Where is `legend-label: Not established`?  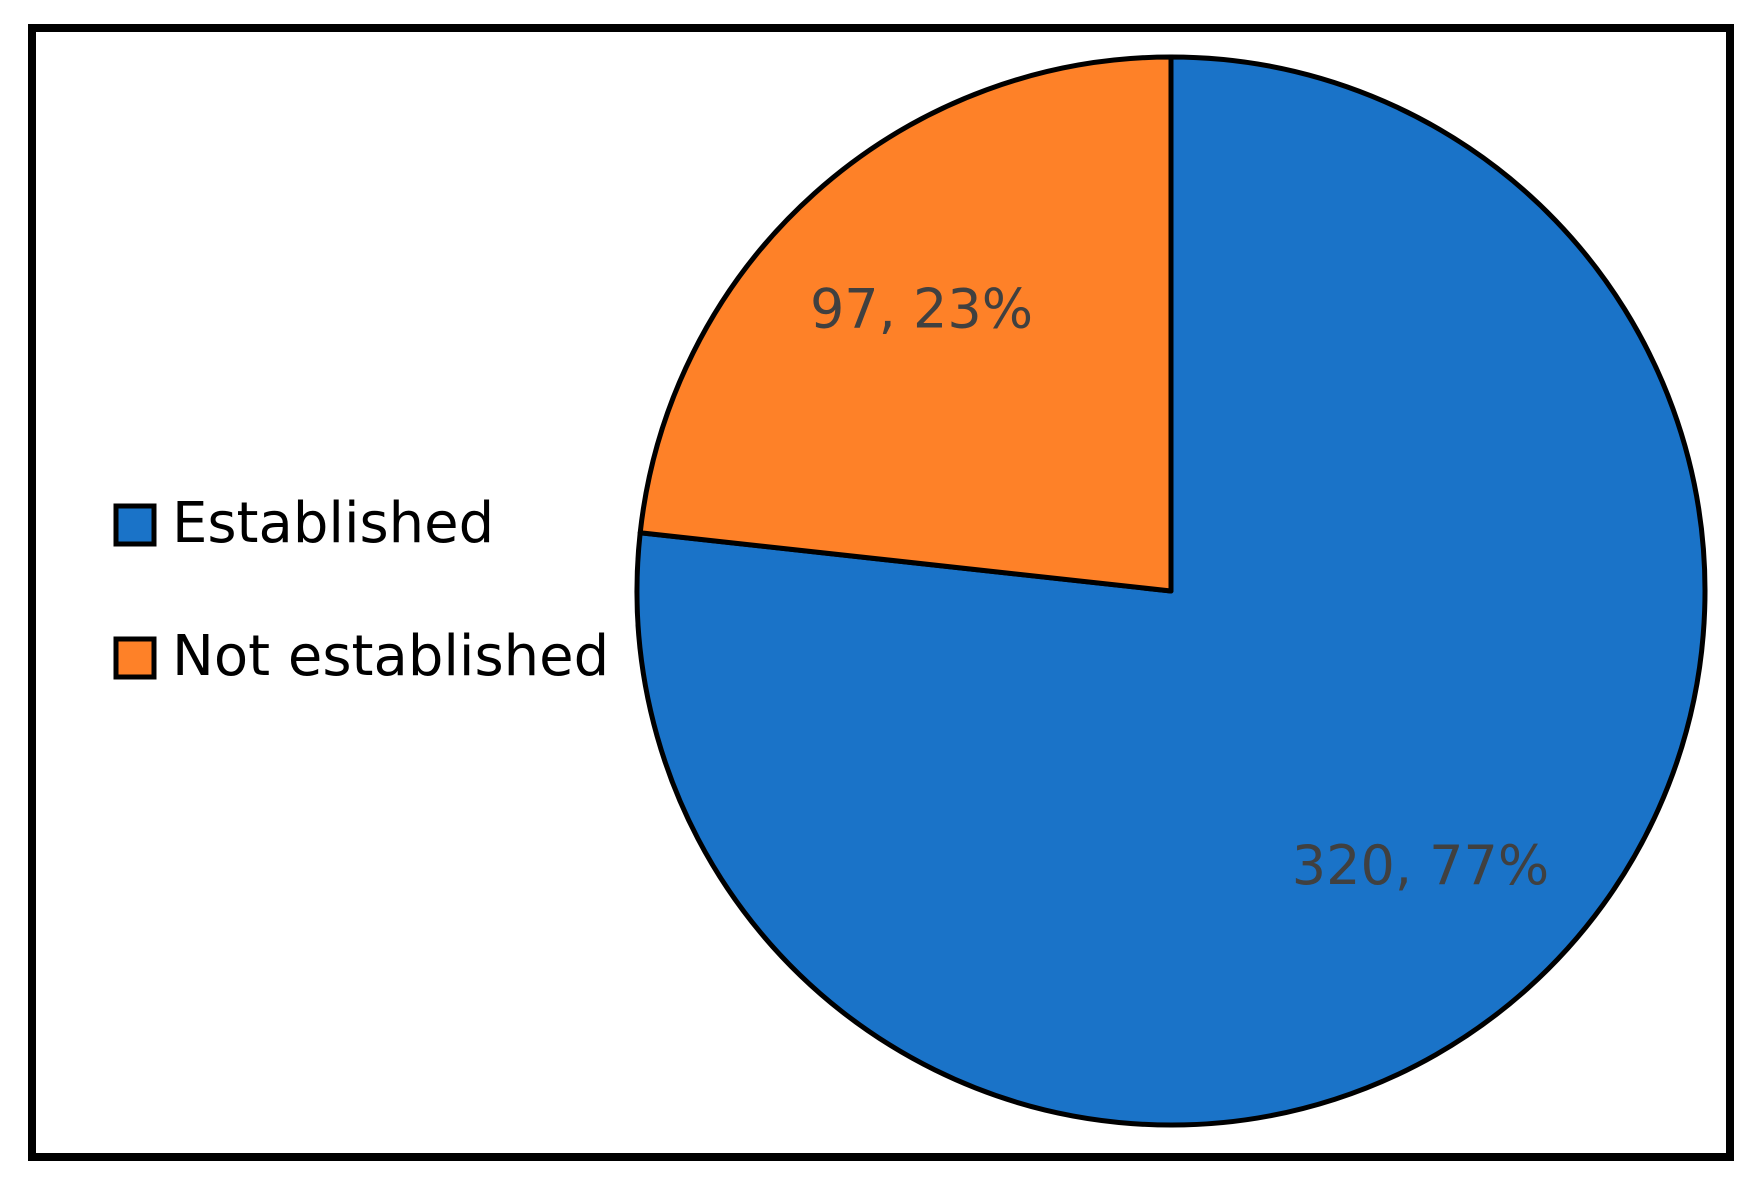
legend-label: Not established is located at coordinates (390, 656).